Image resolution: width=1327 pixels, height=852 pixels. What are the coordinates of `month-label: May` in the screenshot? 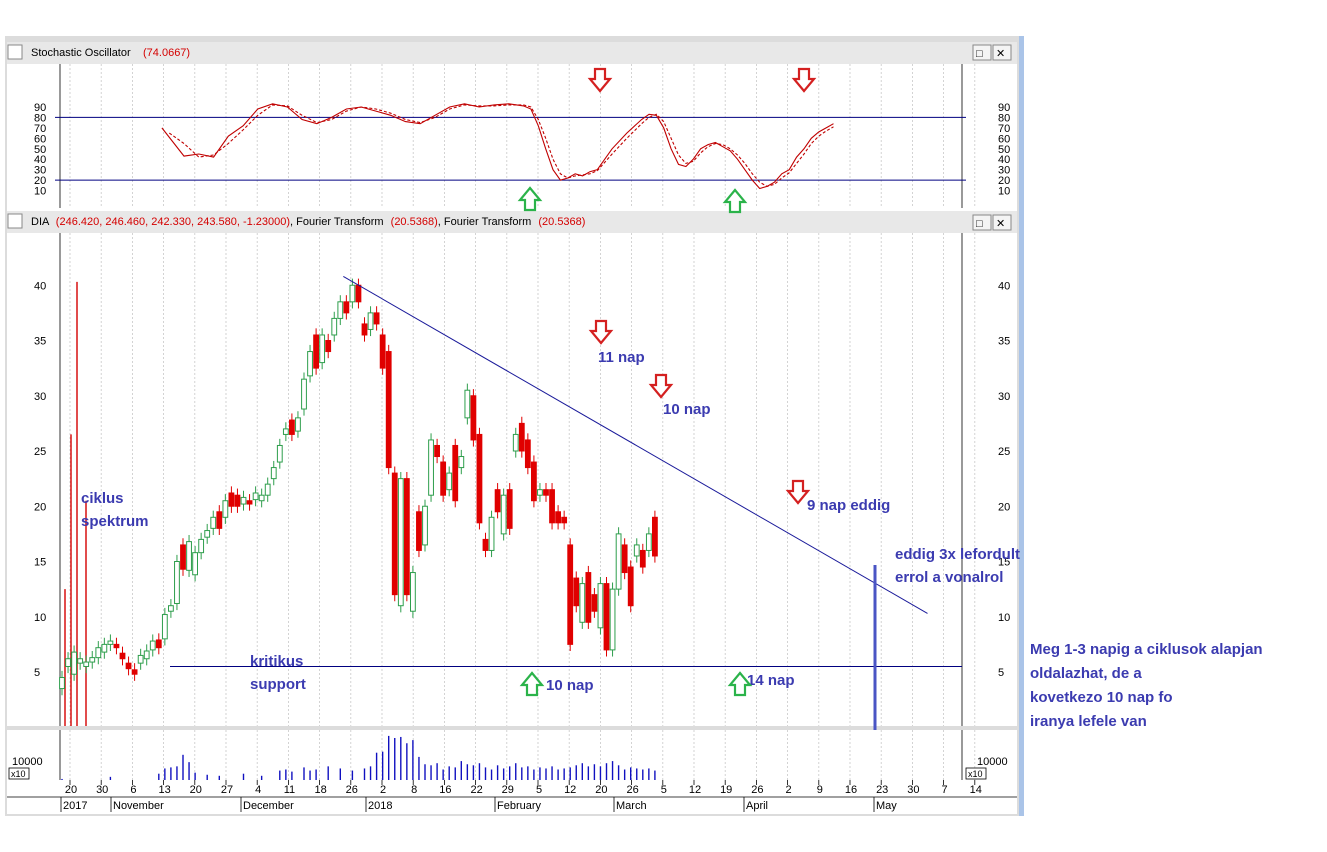 It's located at (886, 806).